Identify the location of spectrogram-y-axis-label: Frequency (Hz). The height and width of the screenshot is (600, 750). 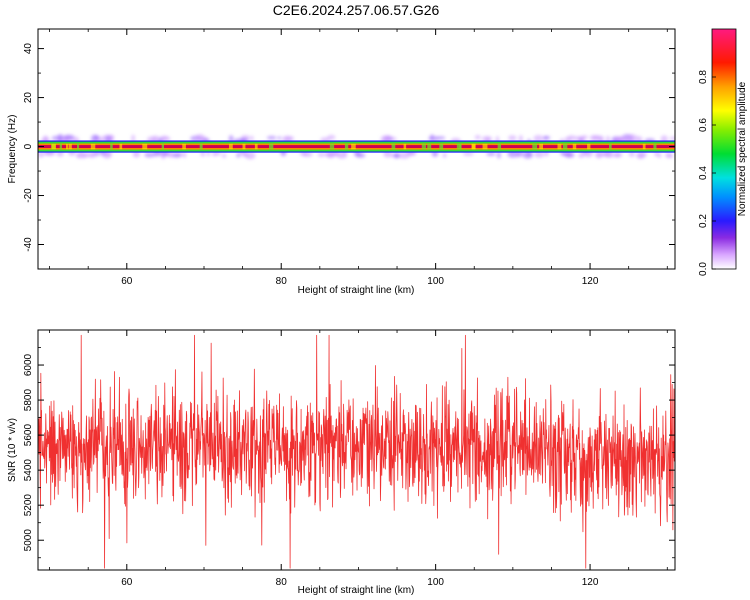
(12, 149).